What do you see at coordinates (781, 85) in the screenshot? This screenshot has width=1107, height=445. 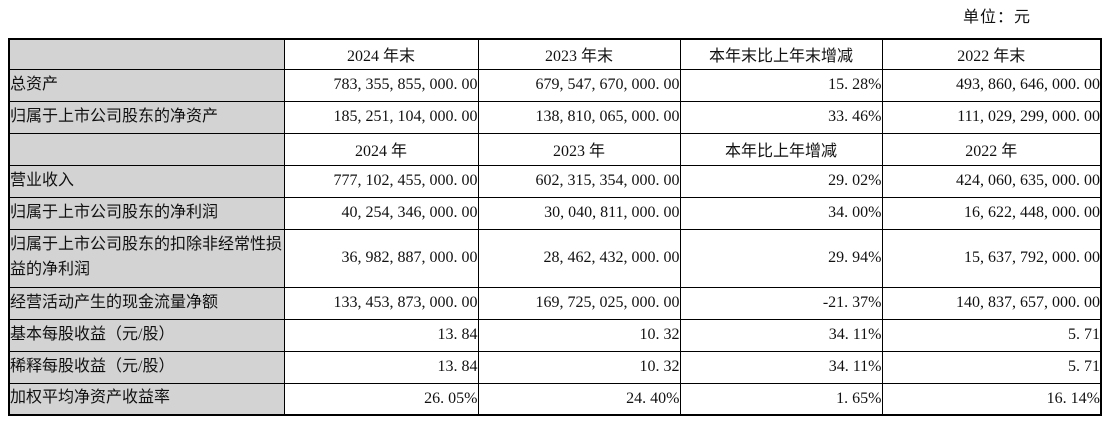 I see `cell-value: 15. 28%` at bounding box center [781, 85].